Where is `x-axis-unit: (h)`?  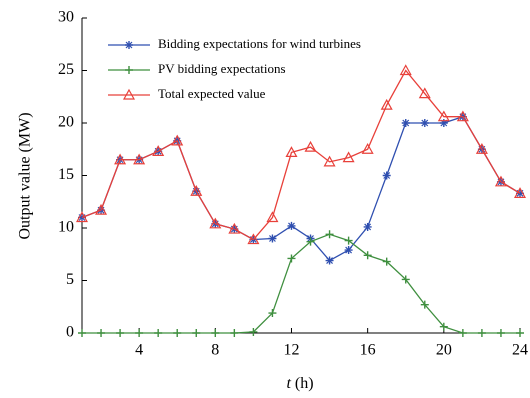 x-axis-unit: (h) is located at coordinates (304, 383).